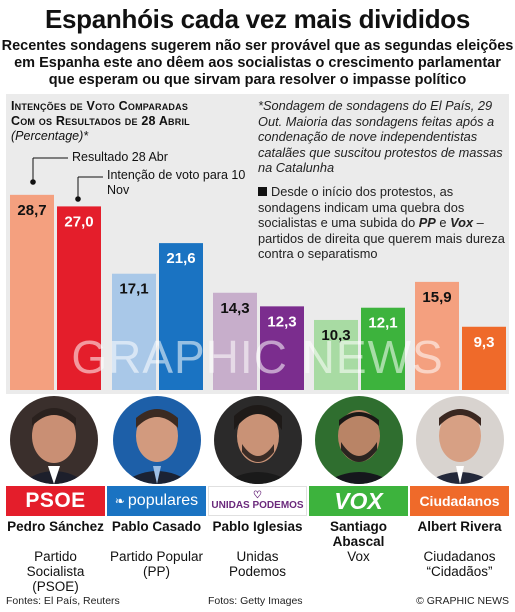 The width and height of the screenshot is (515, 612). Describe the element at coordinates (358, 556) in the screenshot. I see `candidate-party-vox: Vox` at that location.